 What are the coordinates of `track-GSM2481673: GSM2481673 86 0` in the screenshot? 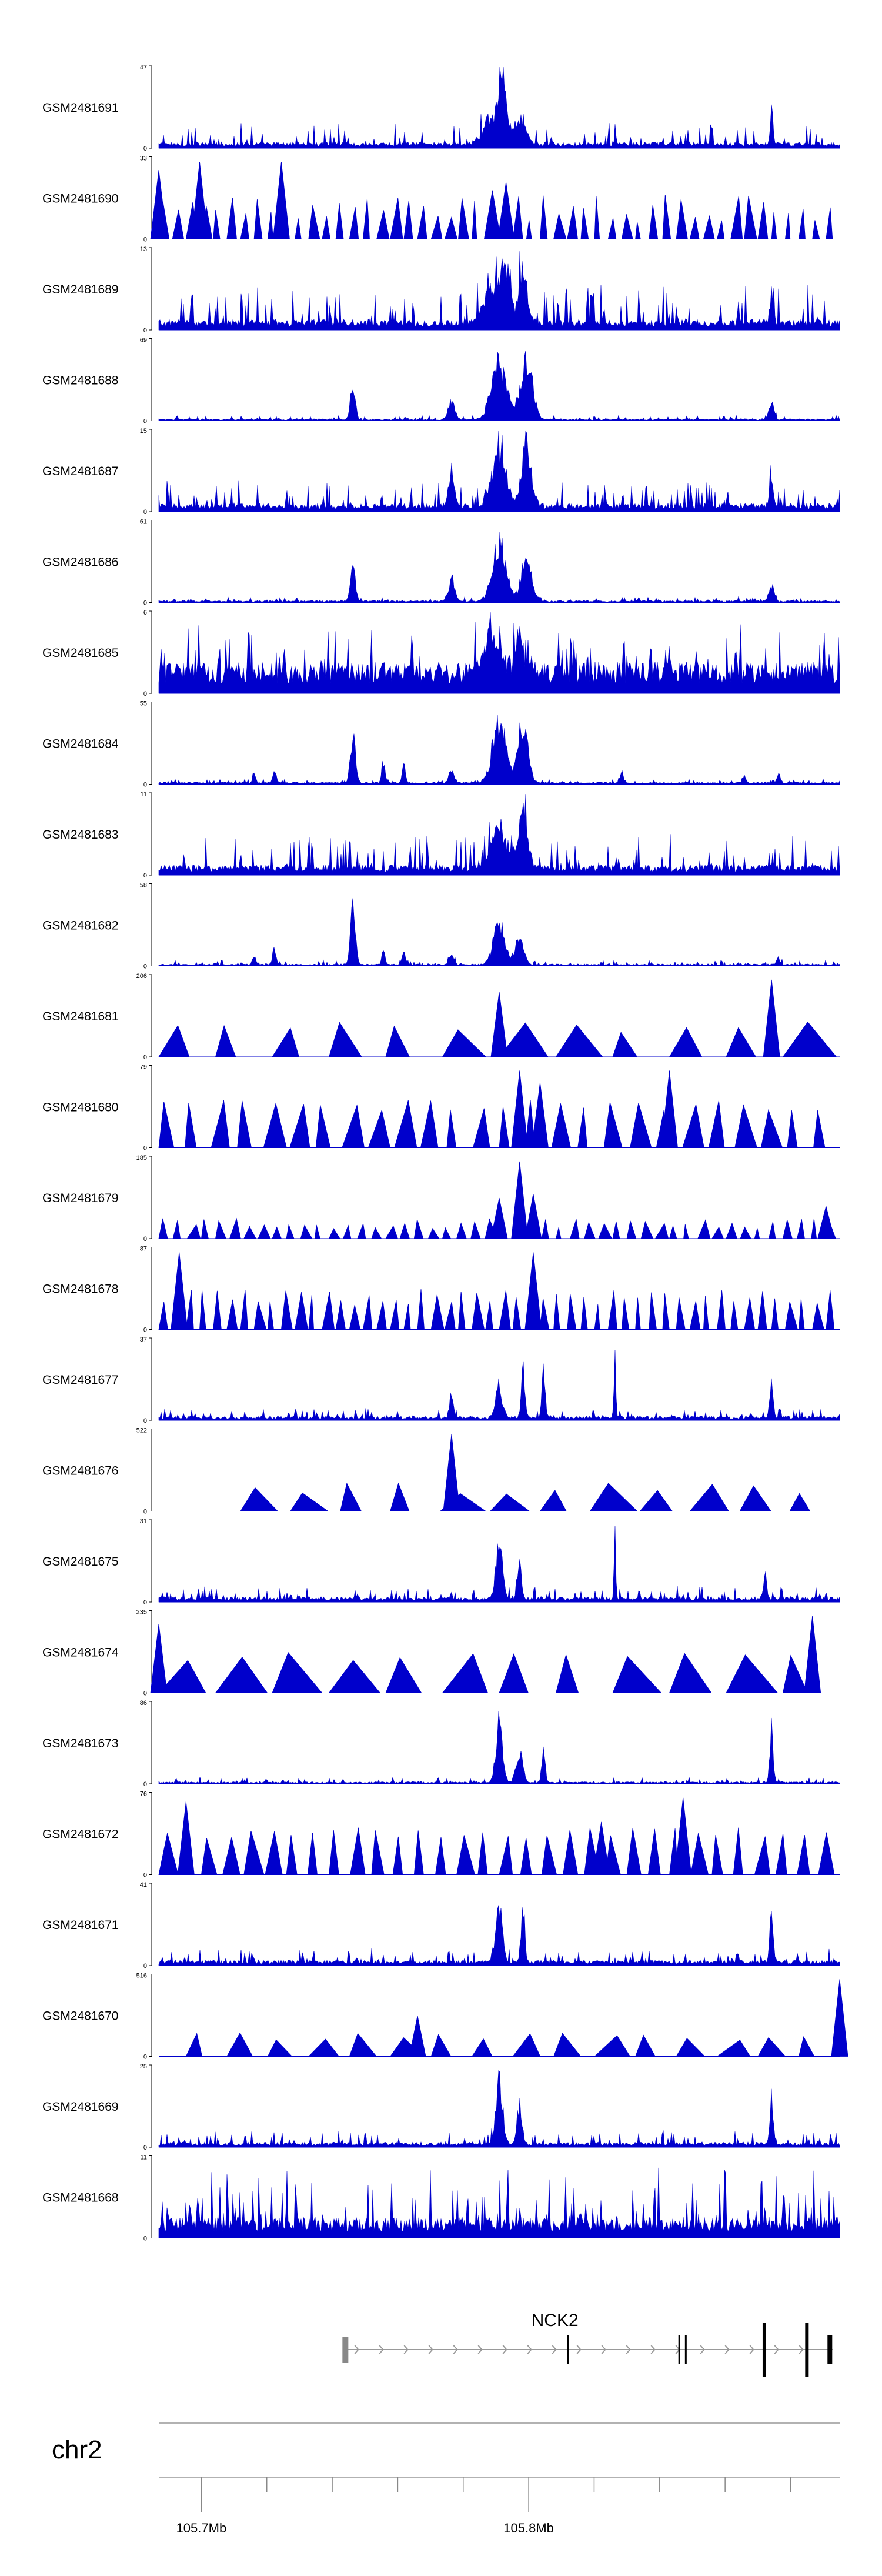 It's located at (441, 1744).